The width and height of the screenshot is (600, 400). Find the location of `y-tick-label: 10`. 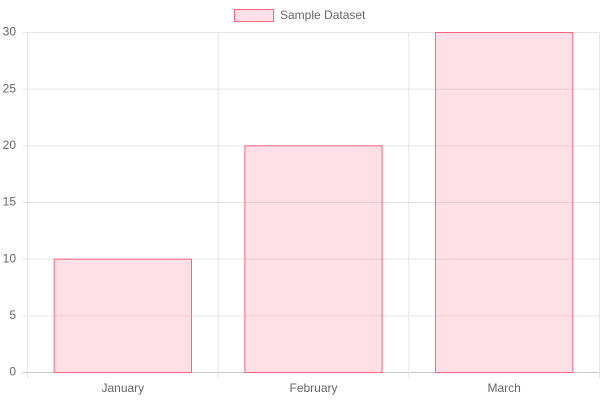

y-tick-label: 10 is located at coordinates (10, 258).